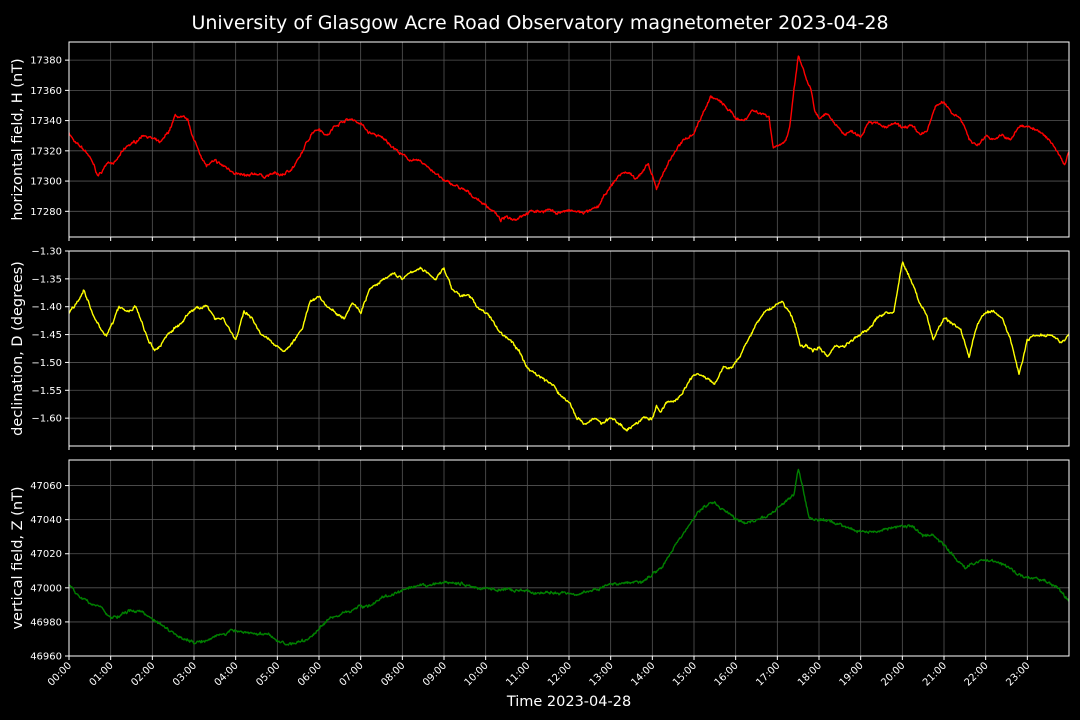 This screenshot has height=720, width=1080. What do you see at coordinates (518, 674) in the screenshot?
I see `x-tick-label: 11:00` at bounding box center [518, 674].